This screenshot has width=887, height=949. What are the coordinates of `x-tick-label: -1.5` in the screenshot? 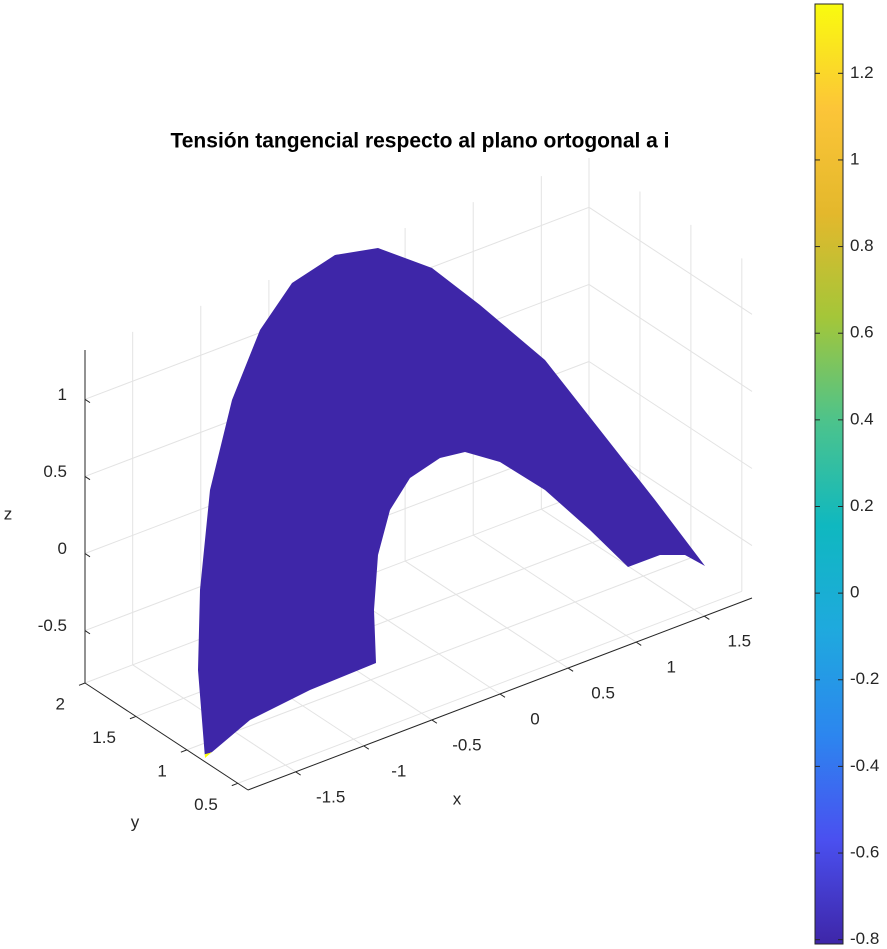 It's located at (330, 796).